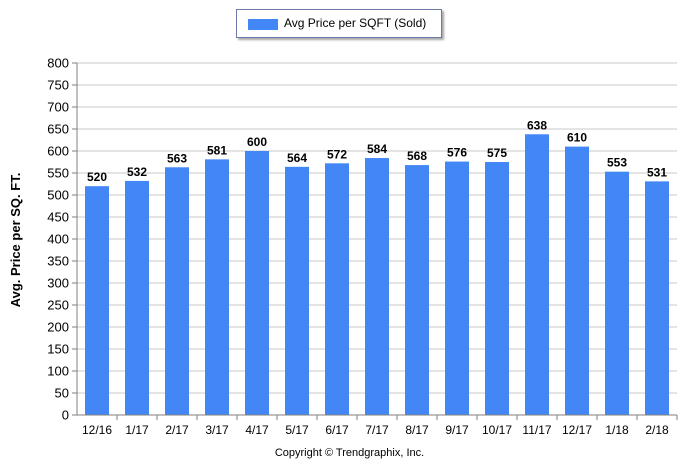 This screenshot has width=699, height=473. I want to click on x-tick-label: 1/17, so click(137, 430).